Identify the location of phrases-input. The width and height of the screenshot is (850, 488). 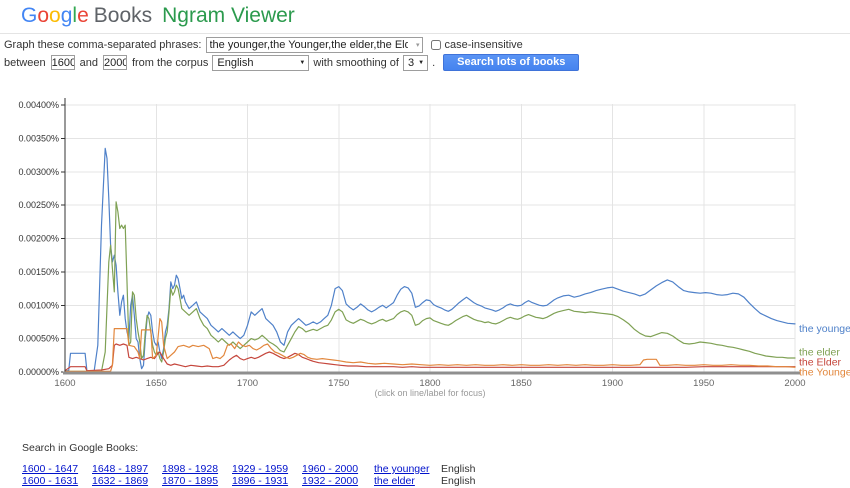
(308, 45).